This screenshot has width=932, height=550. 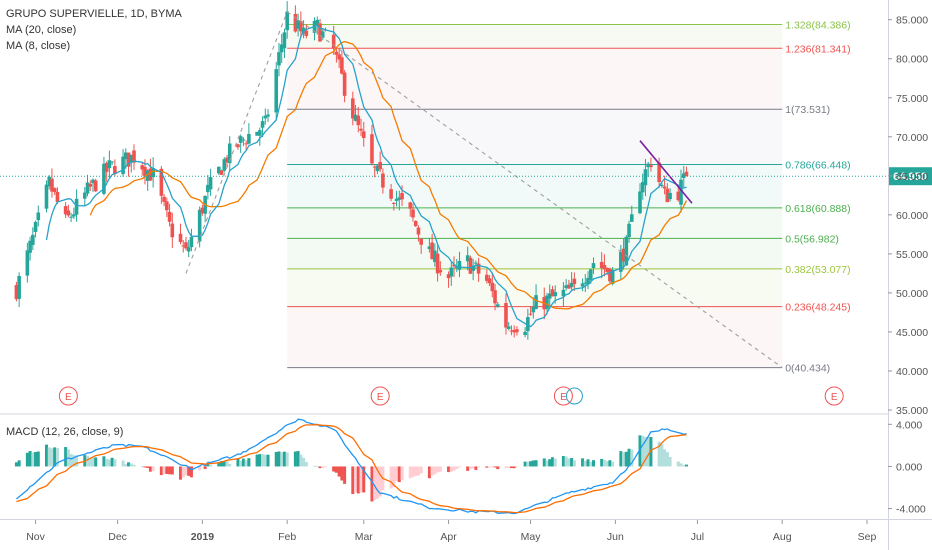 What do you see at coordinates (615, 537) in the screenshot?
I see `x-tick-label: Jun` at bounding box center [615, 537].